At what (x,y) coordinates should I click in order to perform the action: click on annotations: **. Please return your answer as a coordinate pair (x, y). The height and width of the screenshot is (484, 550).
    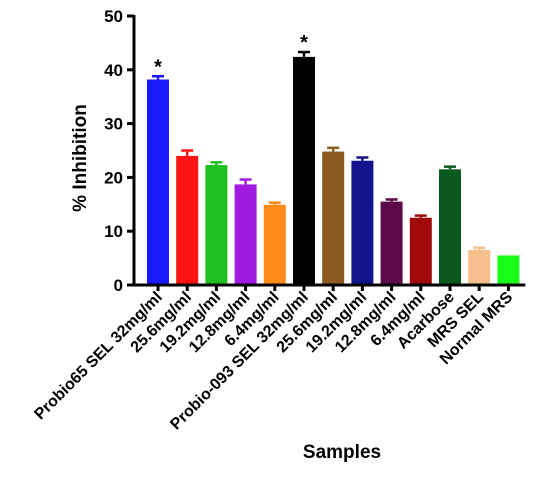
    Looking at the image, I should click on (231, 55).